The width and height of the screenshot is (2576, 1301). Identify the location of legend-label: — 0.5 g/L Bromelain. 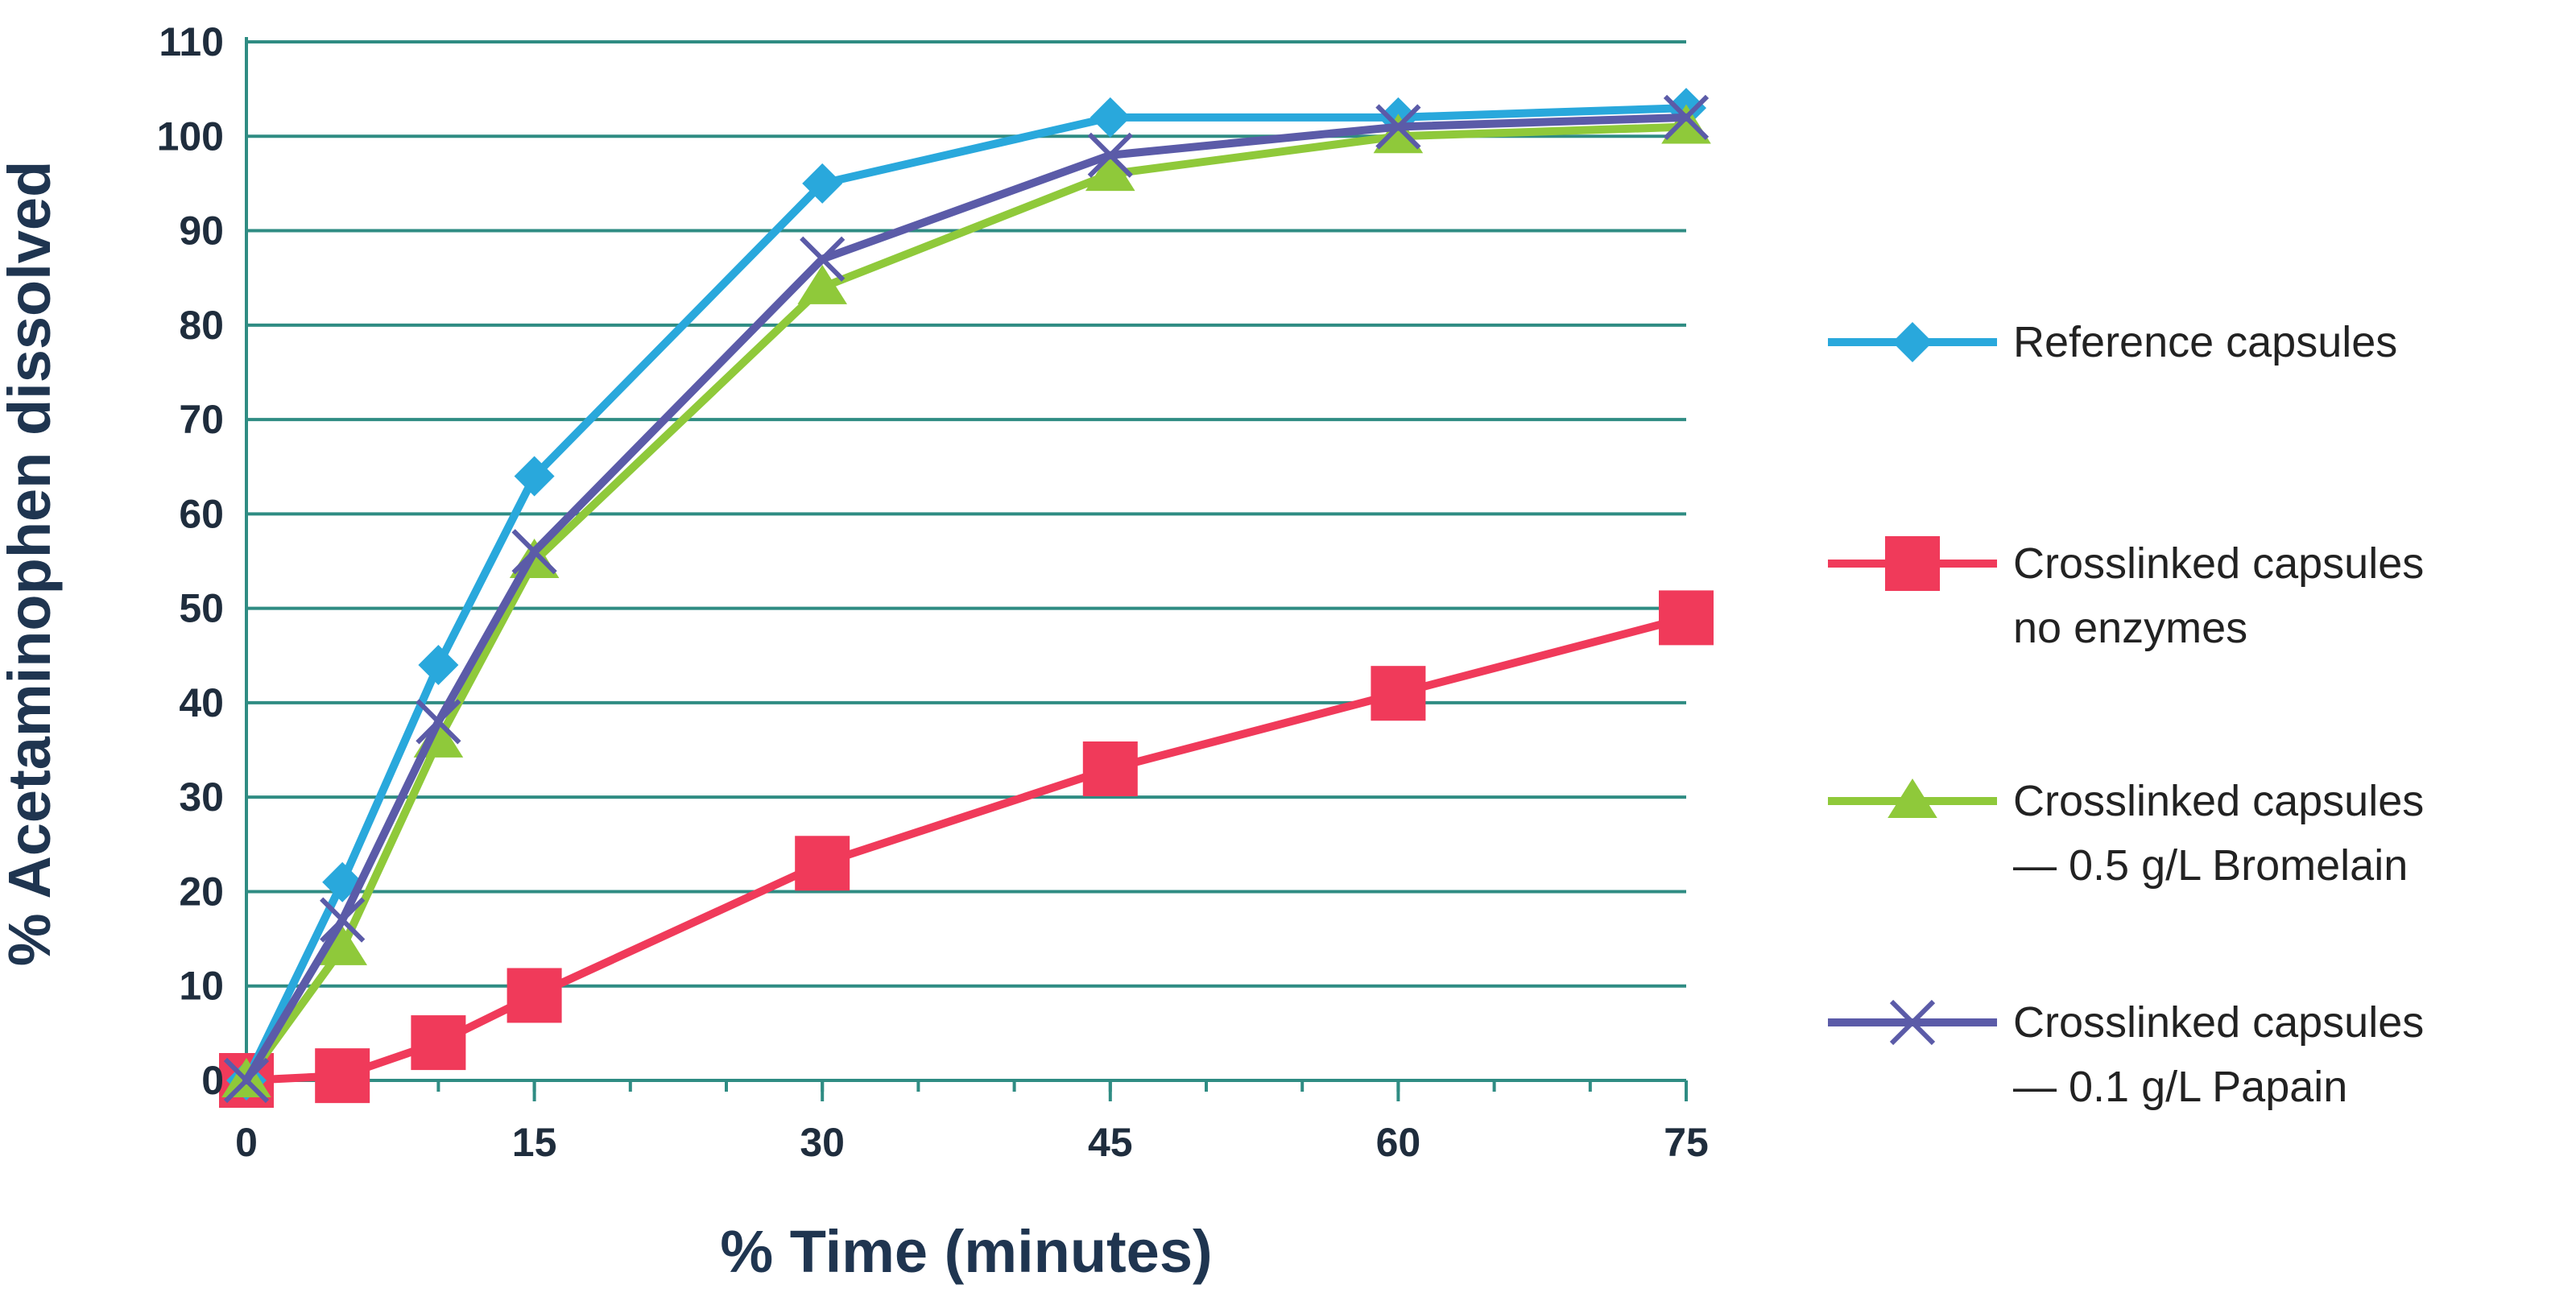
(2211, 865).